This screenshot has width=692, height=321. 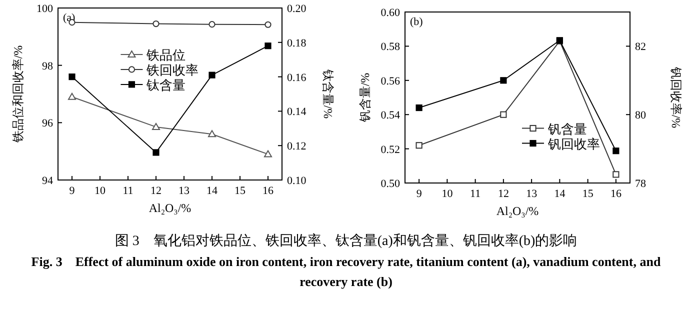 I want to click on legend-label: 钛含量, so click(x=166, y=84).